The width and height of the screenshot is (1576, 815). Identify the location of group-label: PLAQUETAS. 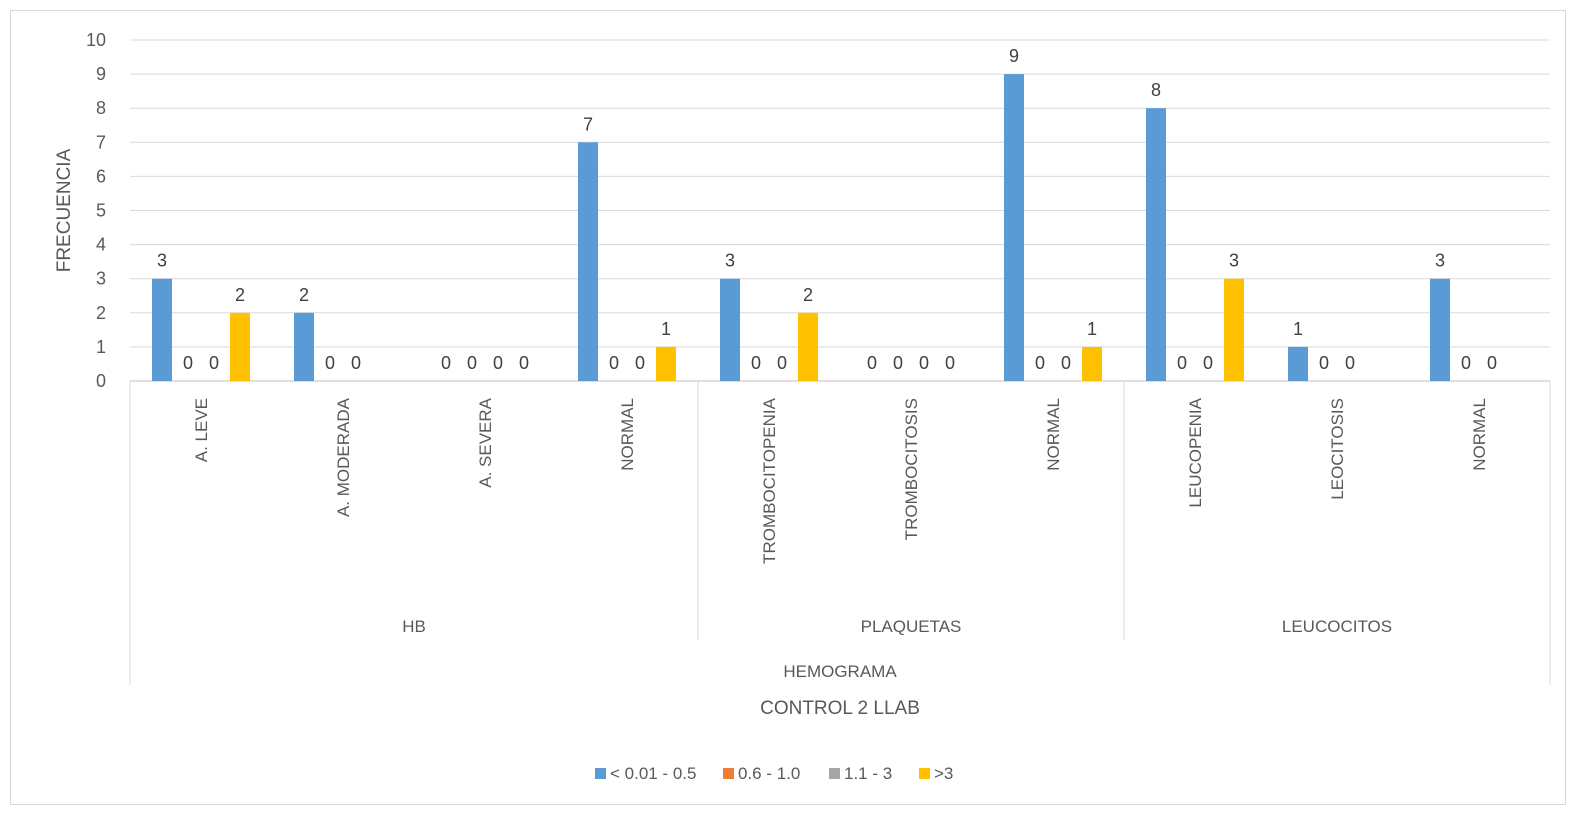
(911, 626).